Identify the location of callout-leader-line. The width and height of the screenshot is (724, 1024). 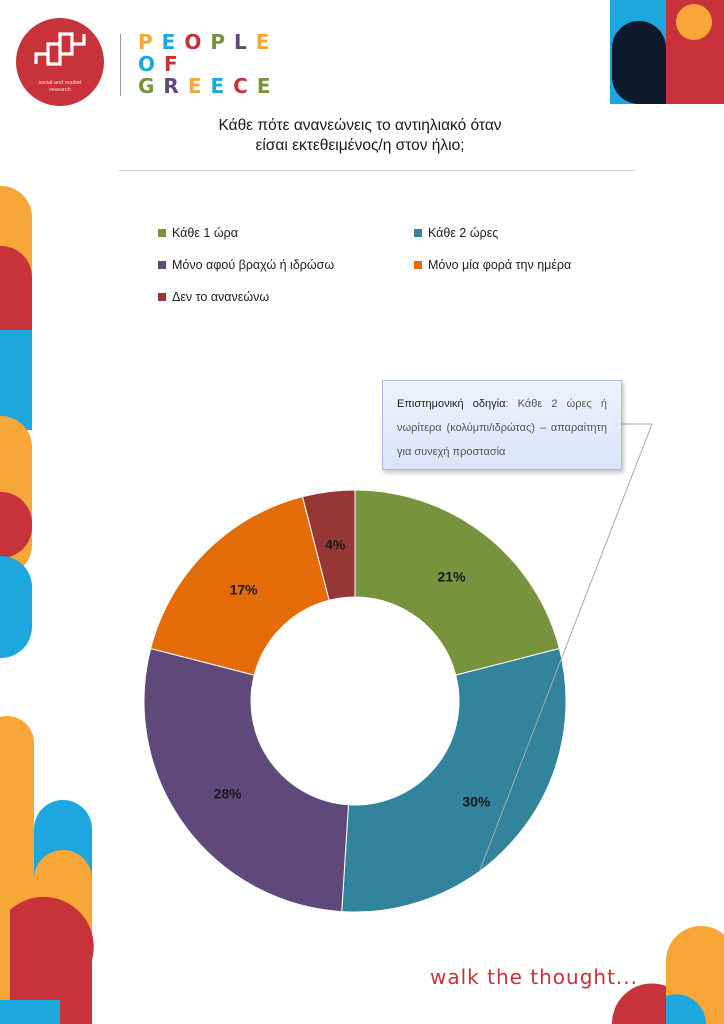
(565, 647).